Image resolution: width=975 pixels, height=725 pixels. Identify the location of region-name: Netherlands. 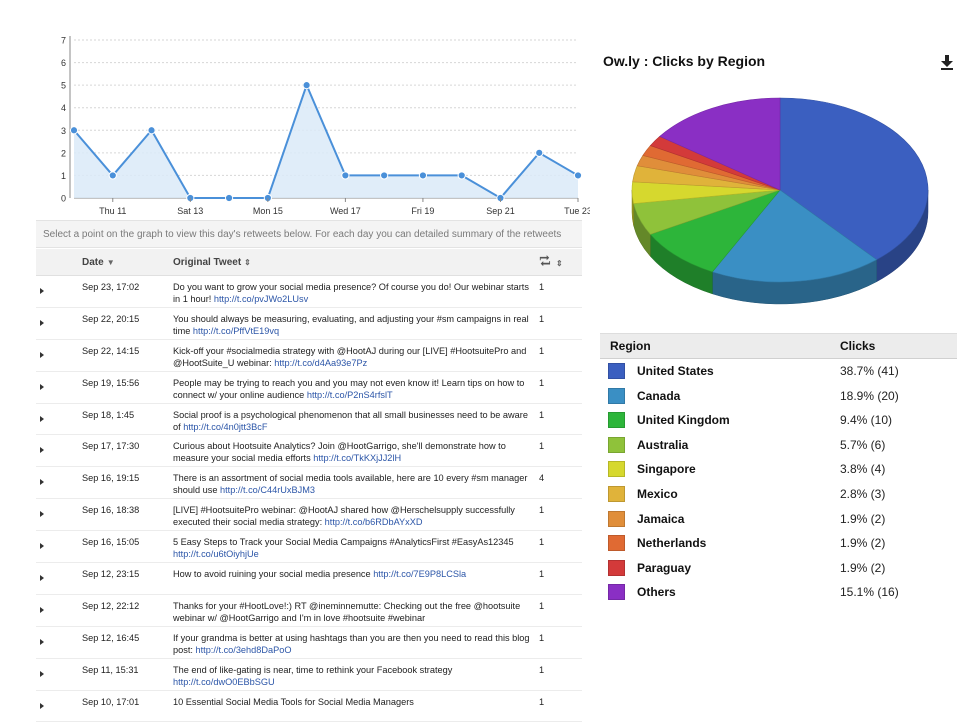
(672, 543).